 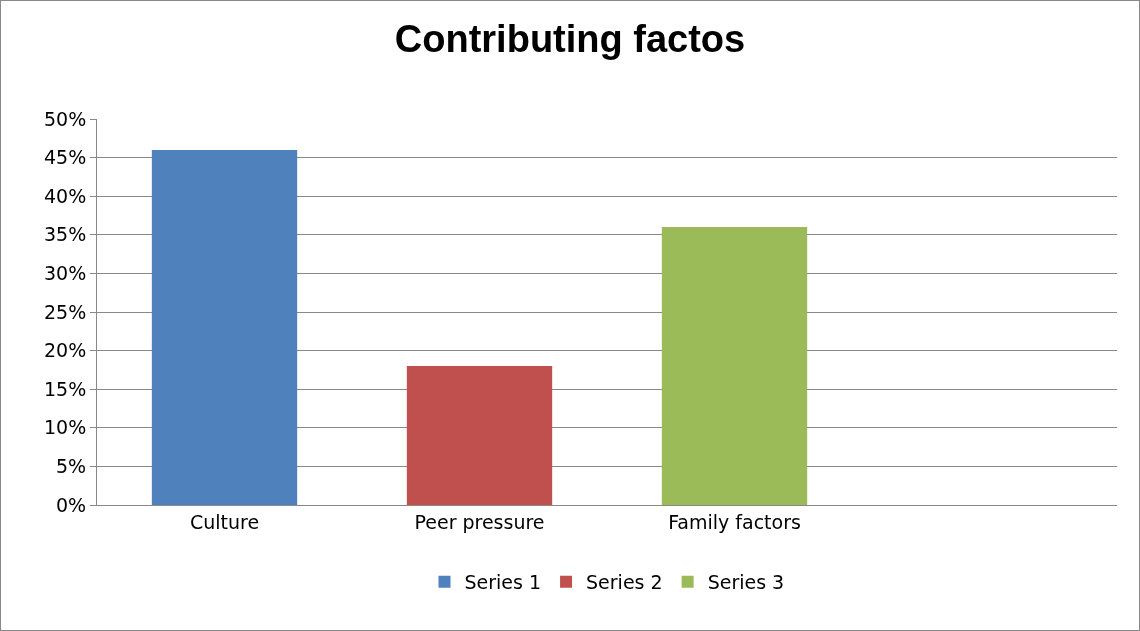 I want to click on y-tick-label: 0%, so click(x=71, y=504).